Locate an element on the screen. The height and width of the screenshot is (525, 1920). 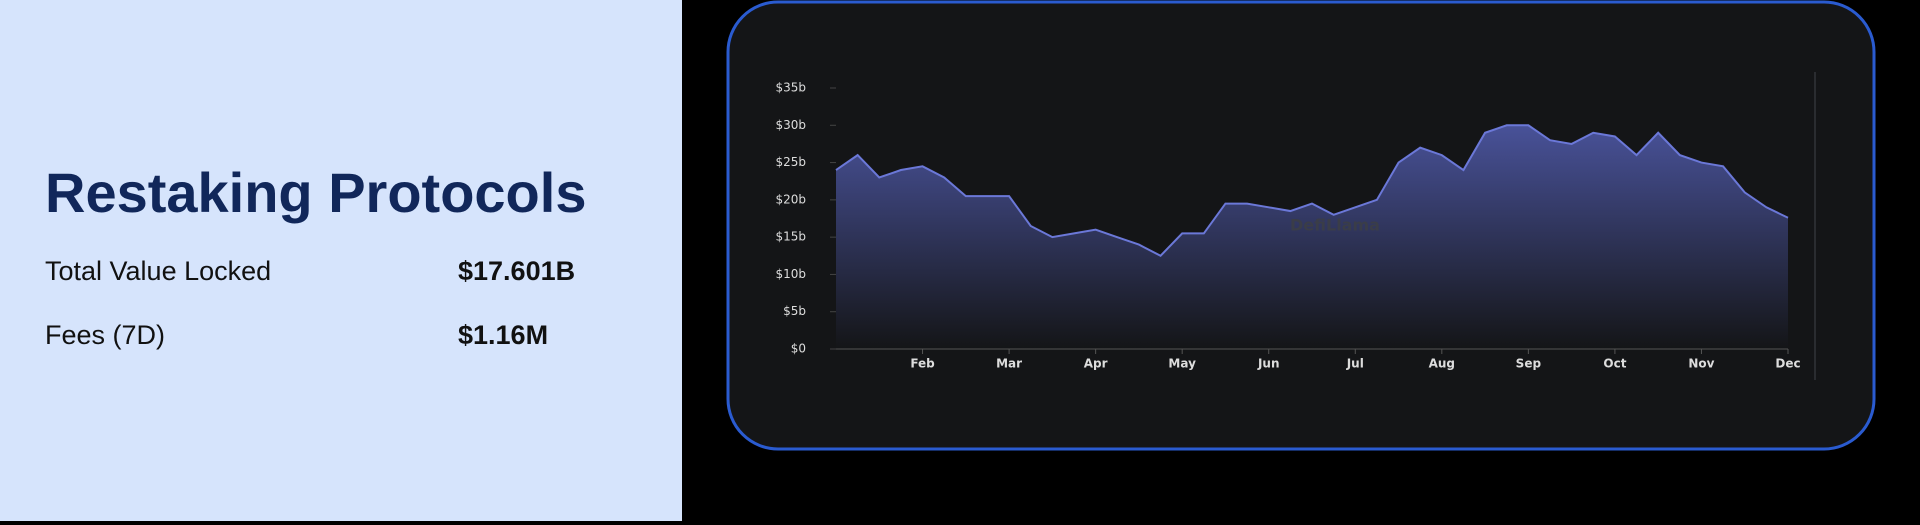
x-tick-label: Jul is located at coordinates (1355, 364).